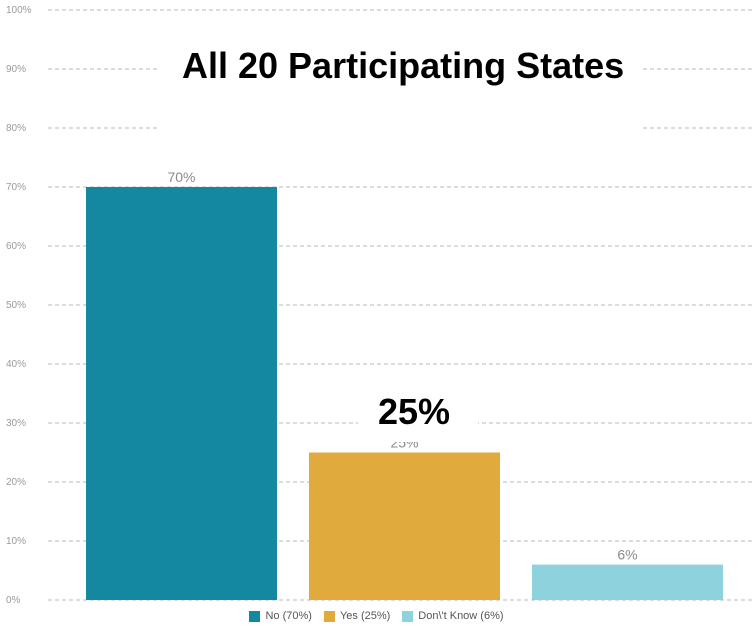  I want to click on y-tick-label: 20%, so click(16, 482).